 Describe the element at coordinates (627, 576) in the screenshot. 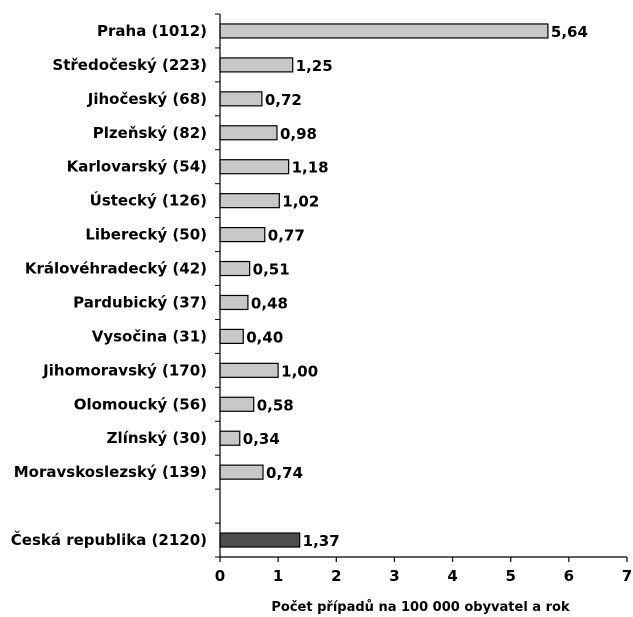

I see `x-tick-label: 7` at that location.